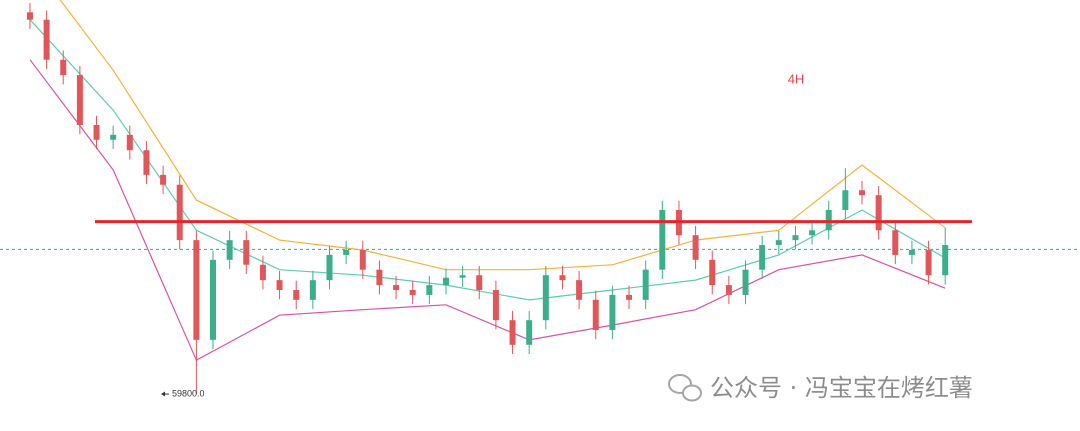 The height and width of the screenshot is (431, 1080). Describe the element at coordinates (796, 78) in the screenshot. I see `timeframe-label: 4H` at that location.